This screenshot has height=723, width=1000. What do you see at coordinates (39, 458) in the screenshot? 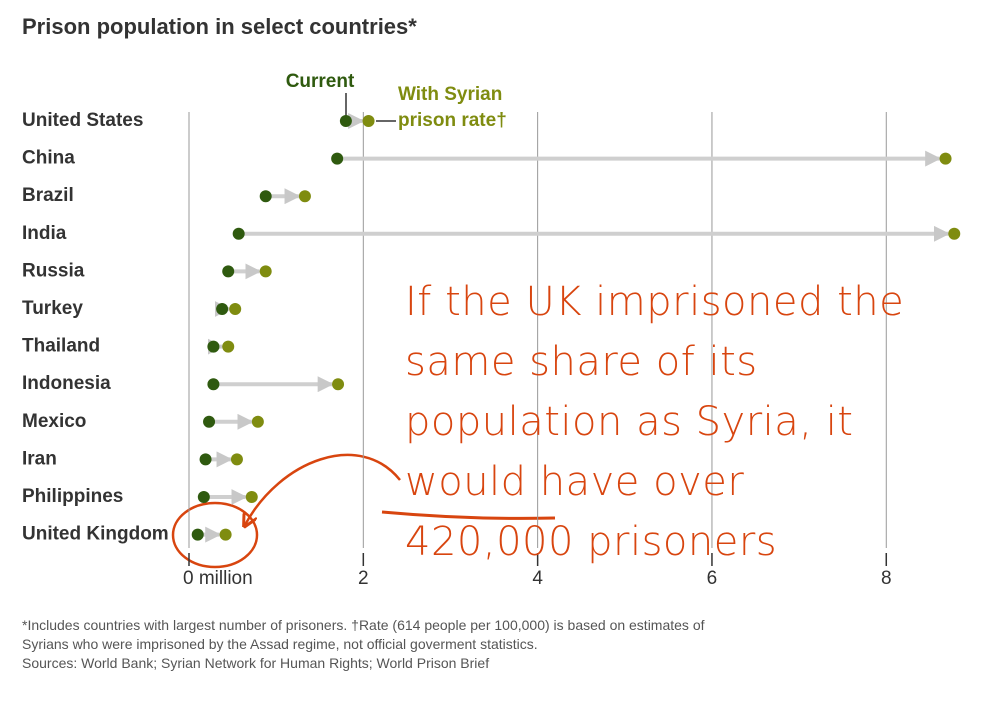
I see `category-label: Iran` at bounding box center [39, 458].